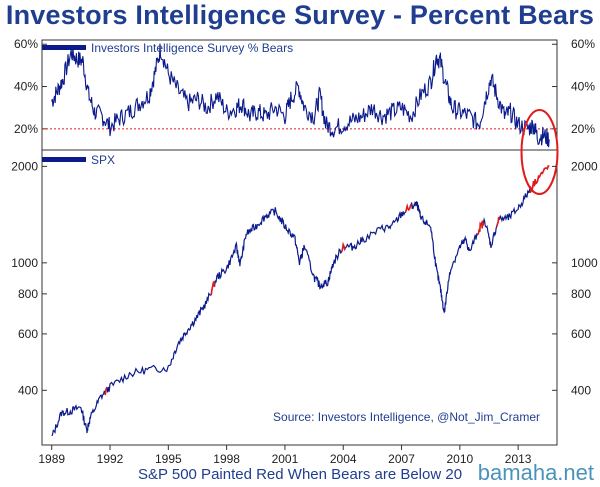  Describe the element at coordinates (584, 263) in the screenshot. I see `spx-y-tick-right: 1000` at that location.